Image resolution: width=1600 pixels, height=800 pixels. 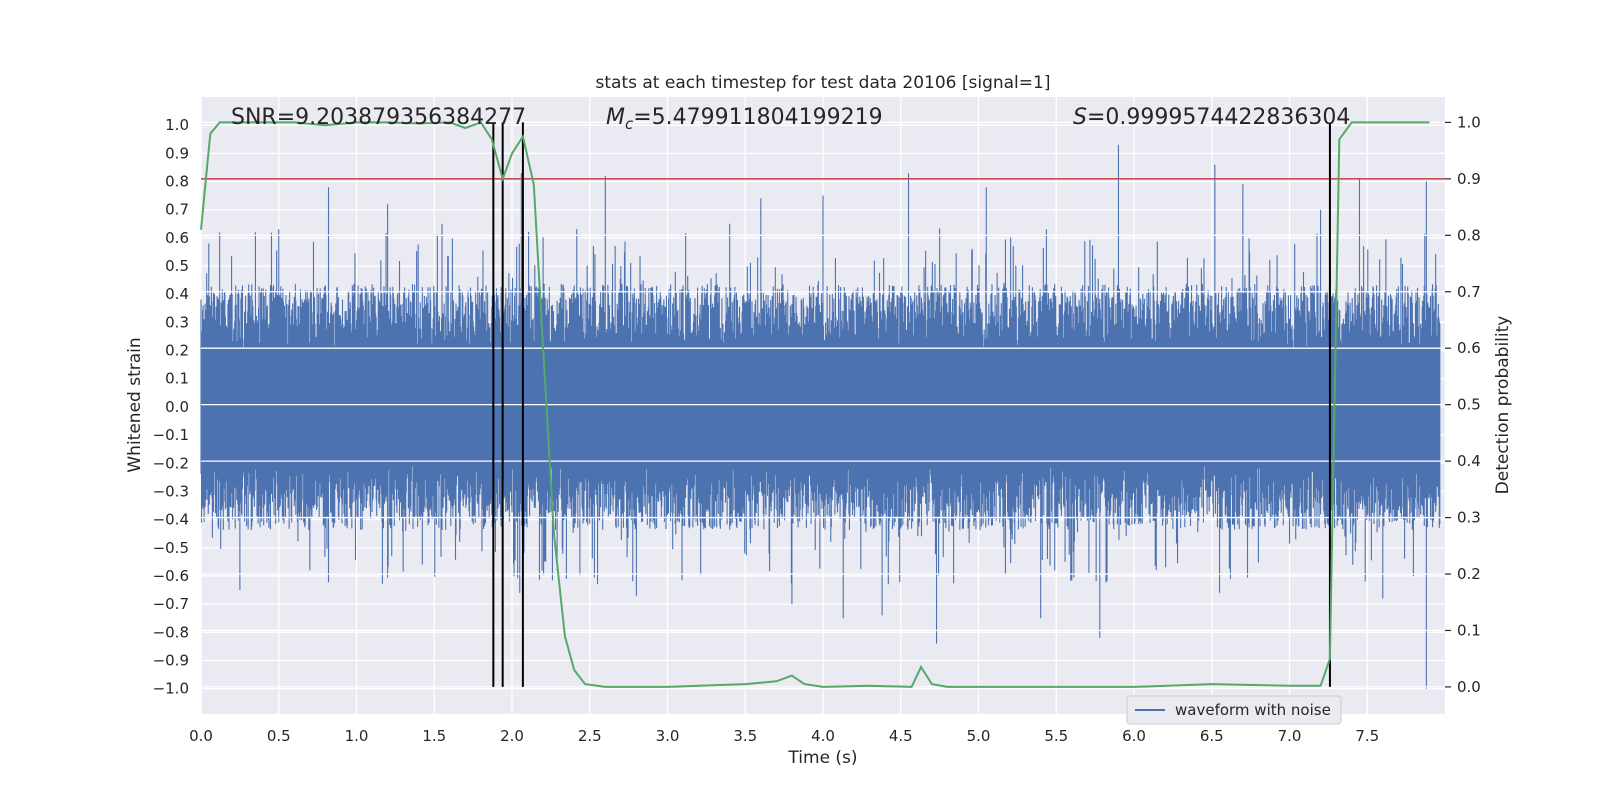 What do you see at coordinates (201, 736) in the screenshot?
I see `x-tick-label: 0.0` at bounding box center [201, 736].